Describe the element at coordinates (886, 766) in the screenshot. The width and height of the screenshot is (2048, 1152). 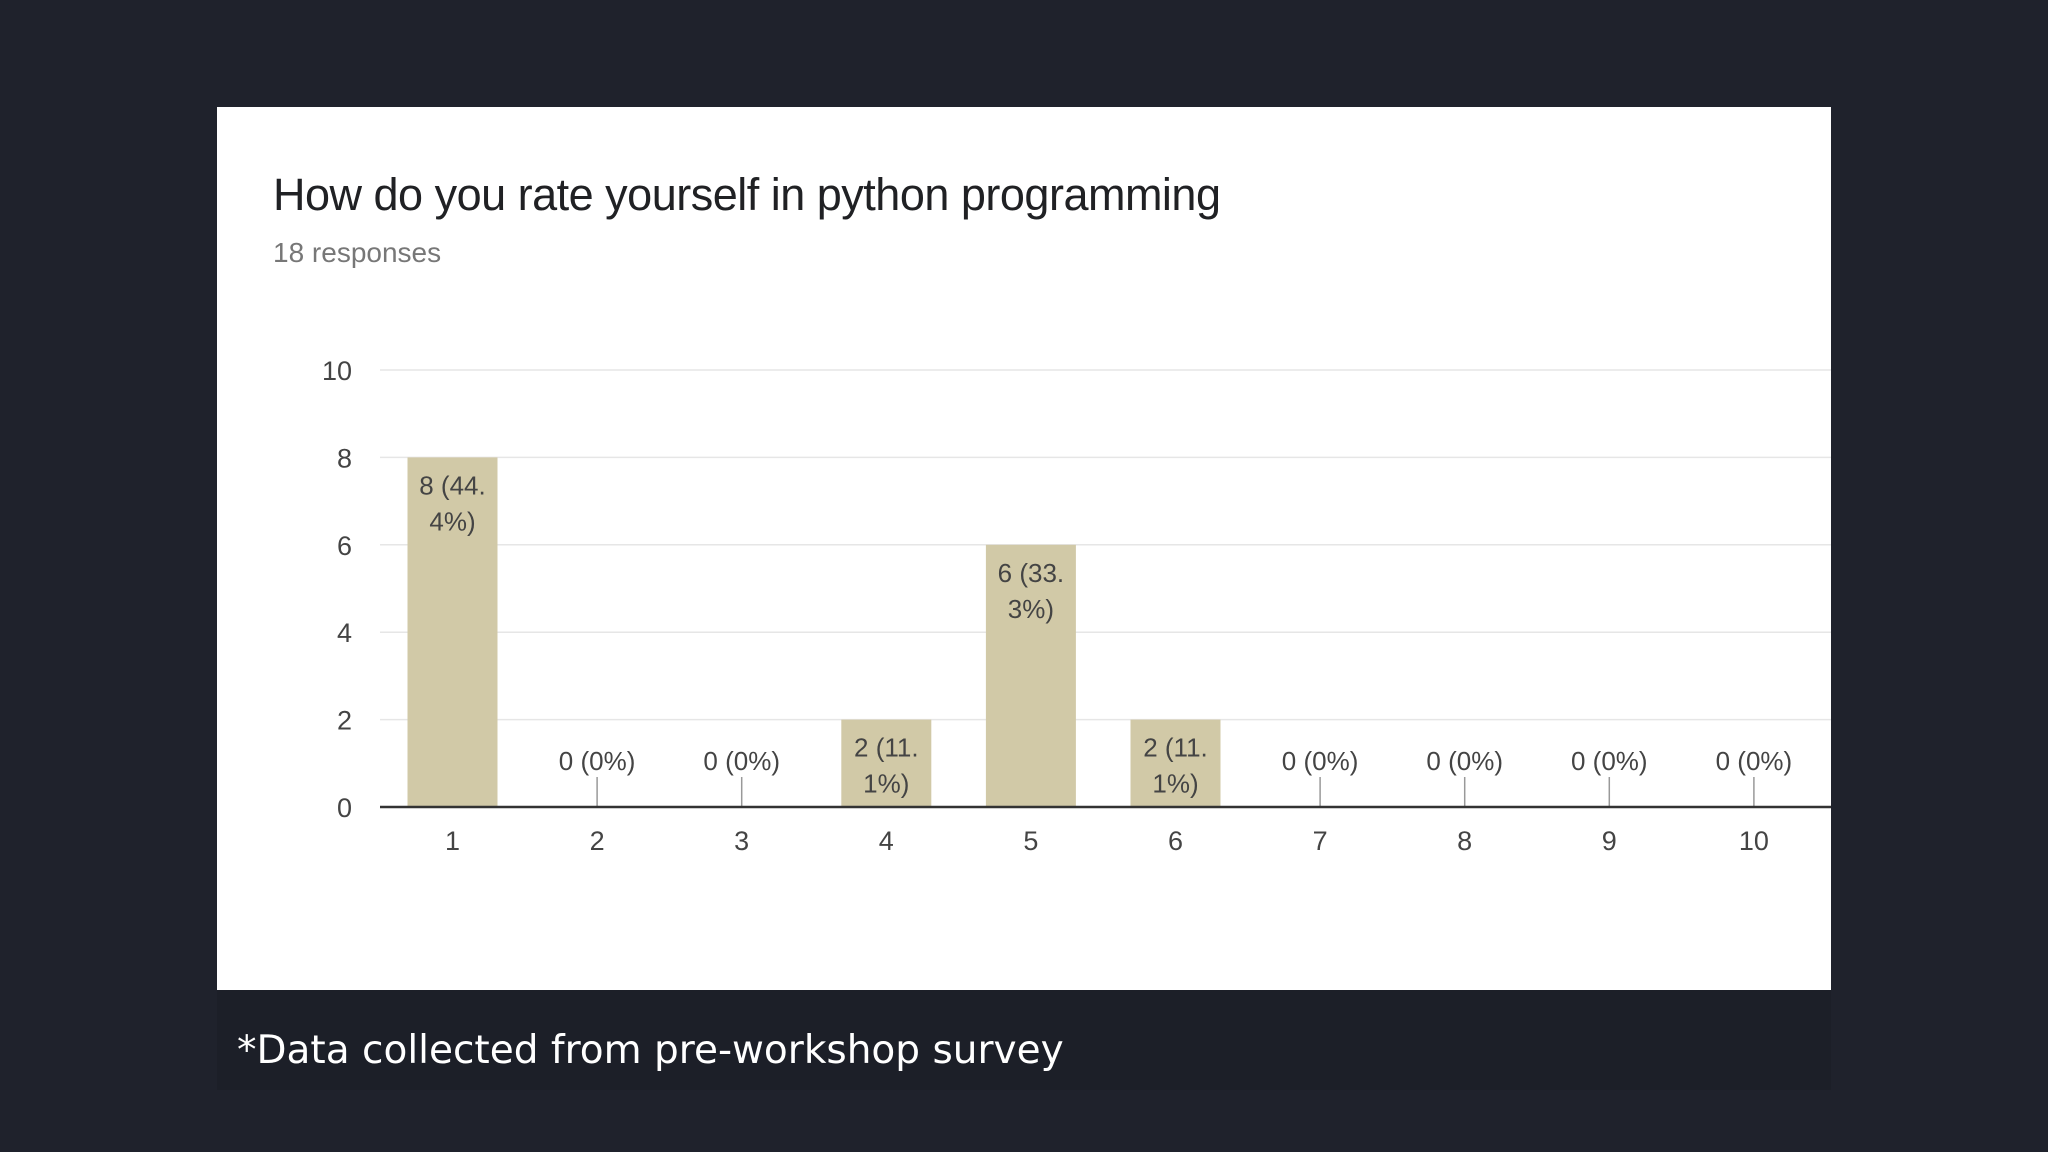
I see `data-label-4: 2 (11. 1%)` at that location.